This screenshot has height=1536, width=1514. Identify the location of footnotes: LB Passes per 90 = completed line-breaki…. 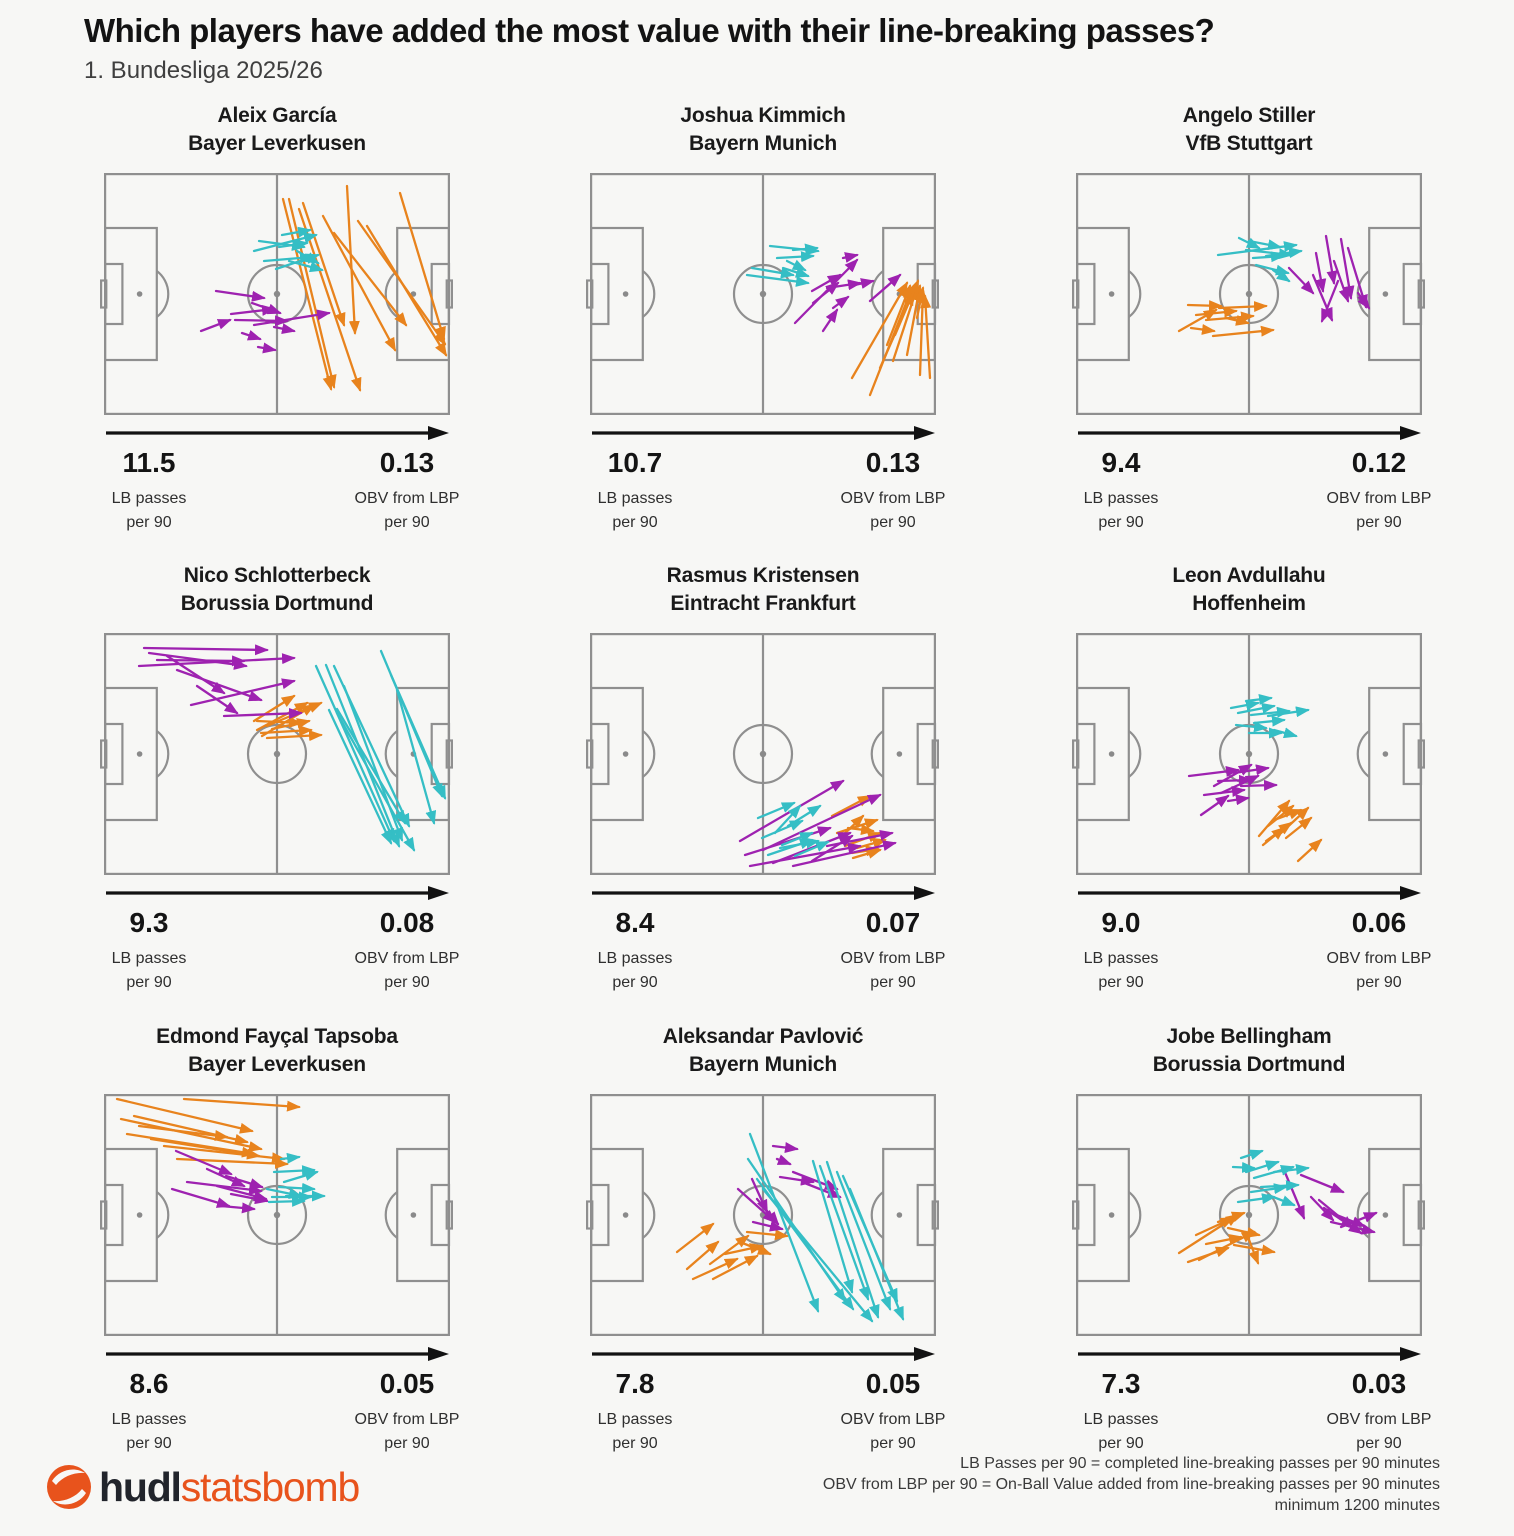
(1131, 1484).